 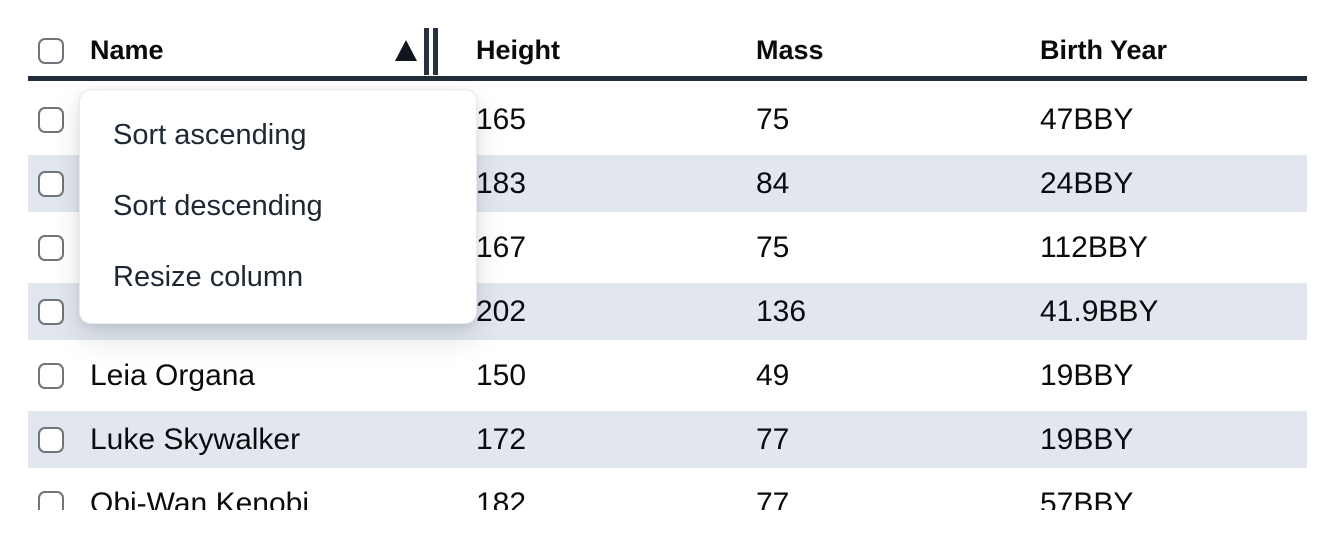 I want to click on cell-height: 165, so click(x=501, y=119).